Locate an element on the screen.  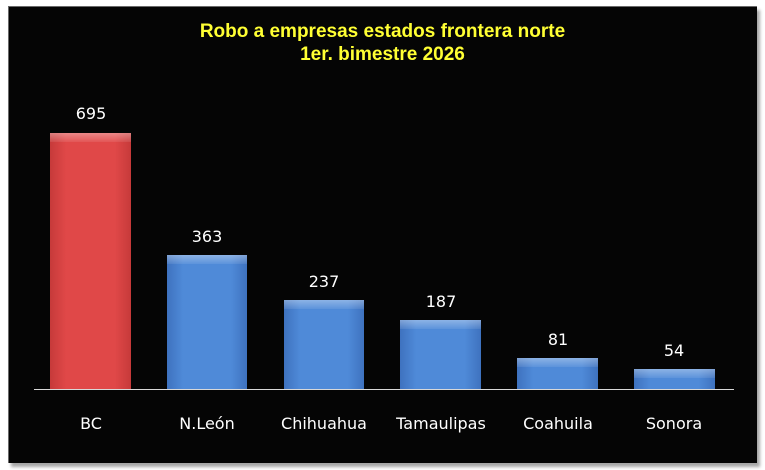
category-label-chihuahua: Chihuahua is located at coordinates (324, 423).